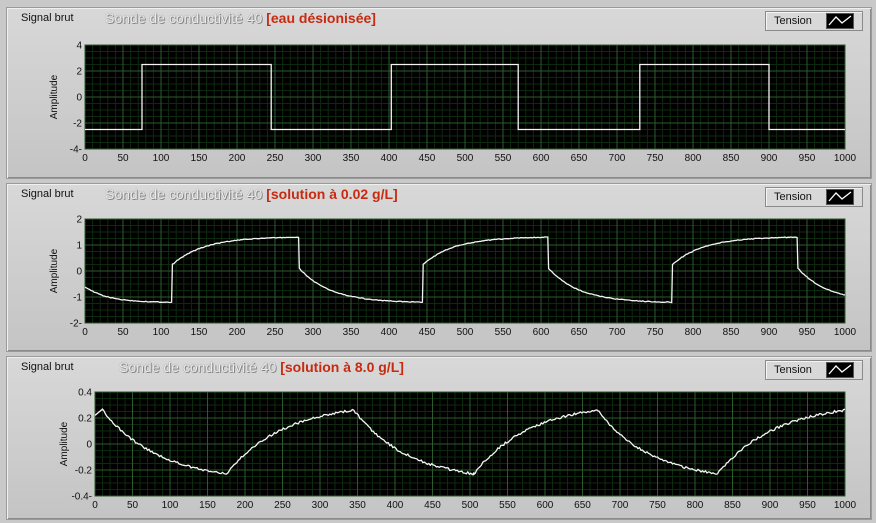 This screenshot has width=876, height=523. Describe the element at coordinates (79, 246) in the screenshot. I see `y-tick-label: 1` at that location.